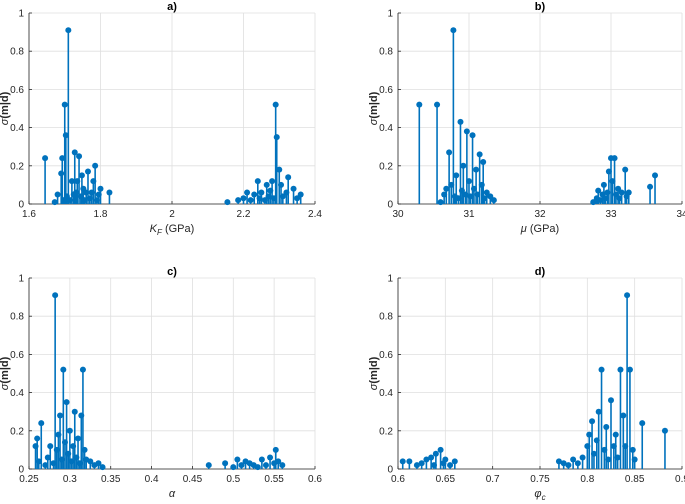 The height and width of the screenshot is (504, 685). Describe the element at coordinates (101, 214) in the screenshot. I see `x-tick-label: 1.8` at that location.